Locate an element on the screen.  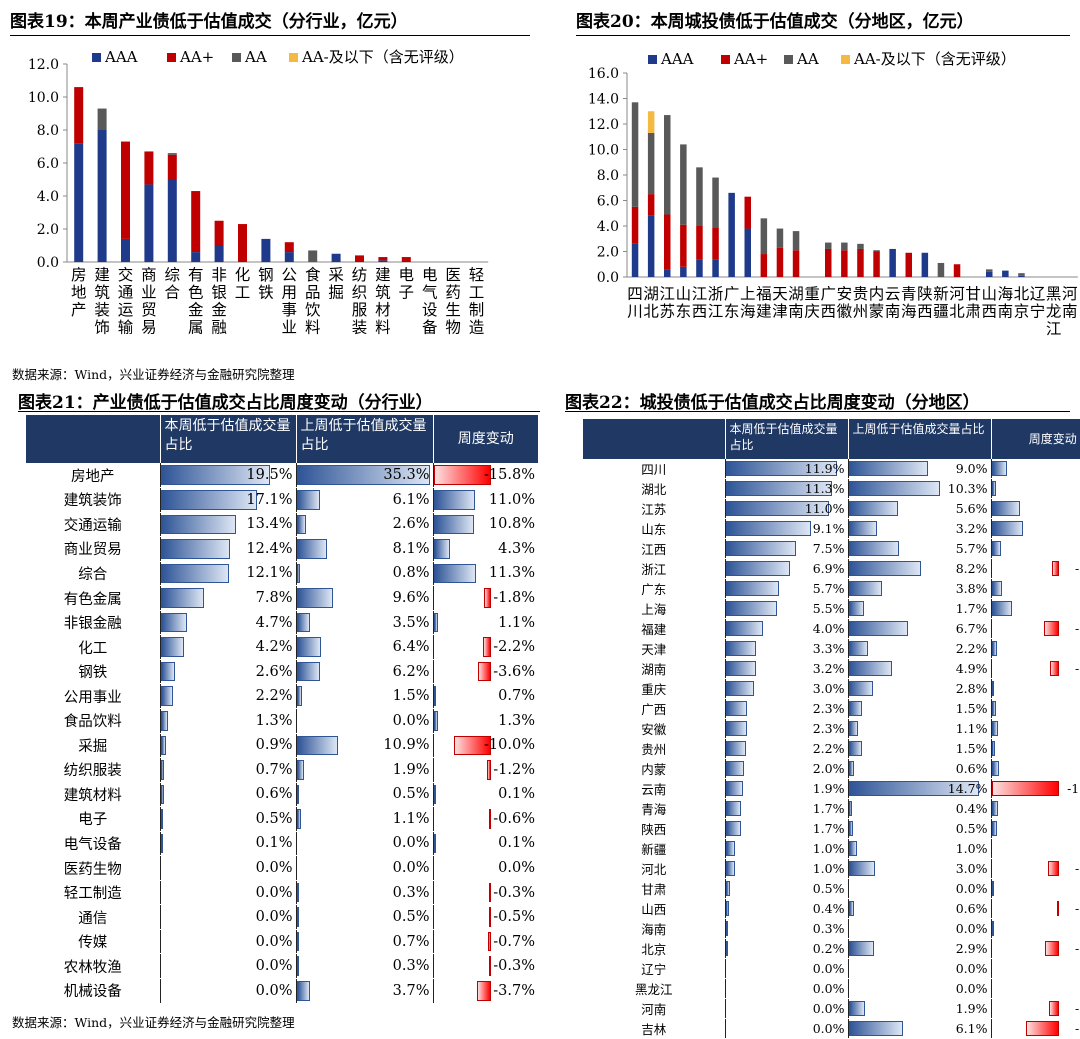
x-tick-label: 黑 is located at coordinates (1054, 294).